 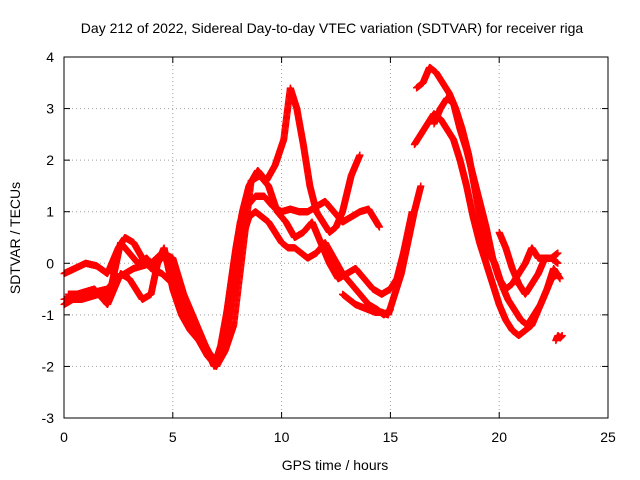 I want to click on x-tick-label: 20, so click(x=499, y=437).